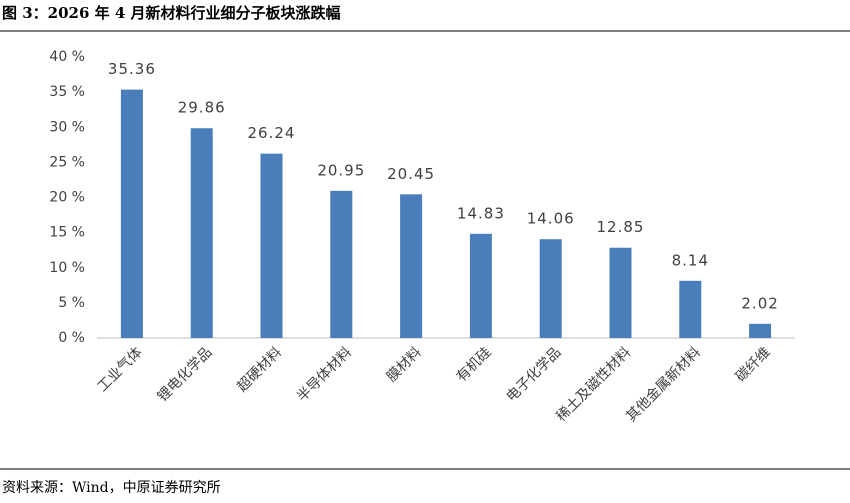 The width and height of the screenshot is (850, 503). Describe the element at coordinates (690, 260) in the screenshot. I see `value-label: 8.14` at that location.